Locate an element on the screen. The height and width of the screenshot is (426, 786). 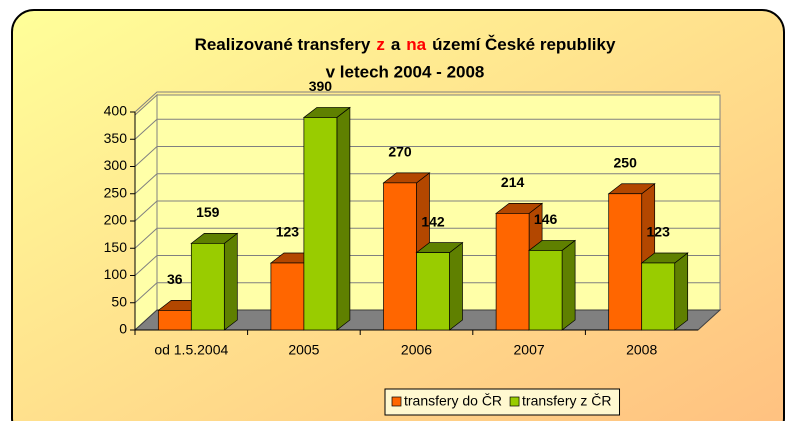
y-tick-label: 0 is located at coordinates (123, 329).